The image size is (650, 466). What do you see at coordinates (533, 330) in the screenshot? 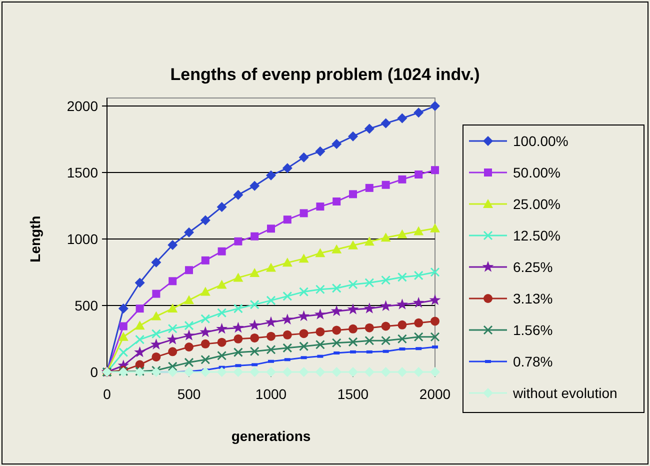
I see `legend-label: 1.56%` at bounding box center [533, 330].